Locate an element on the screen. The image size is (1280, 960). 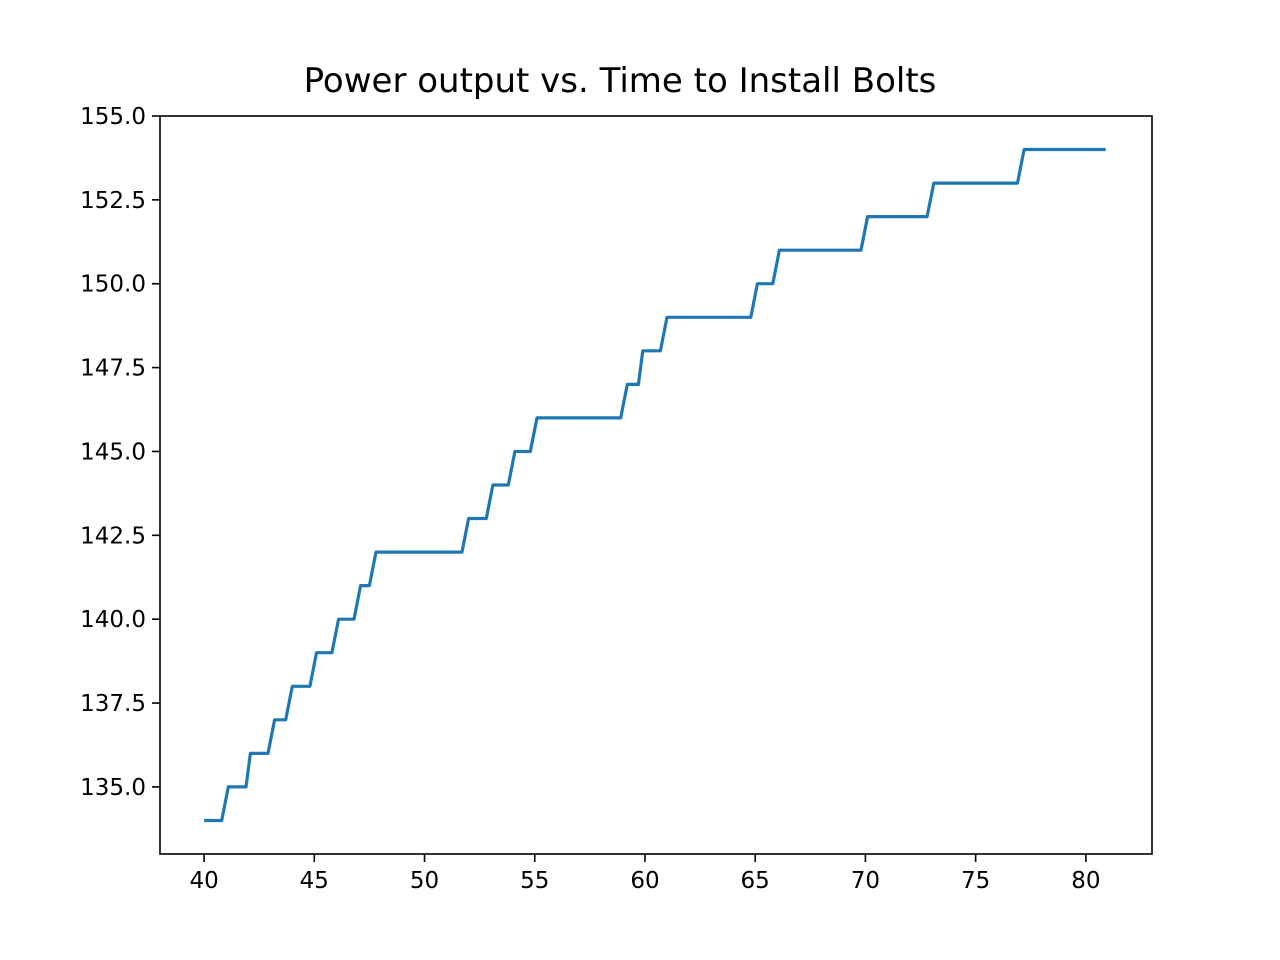
x-tick-label: 55 is located at coordinates (534, 881).